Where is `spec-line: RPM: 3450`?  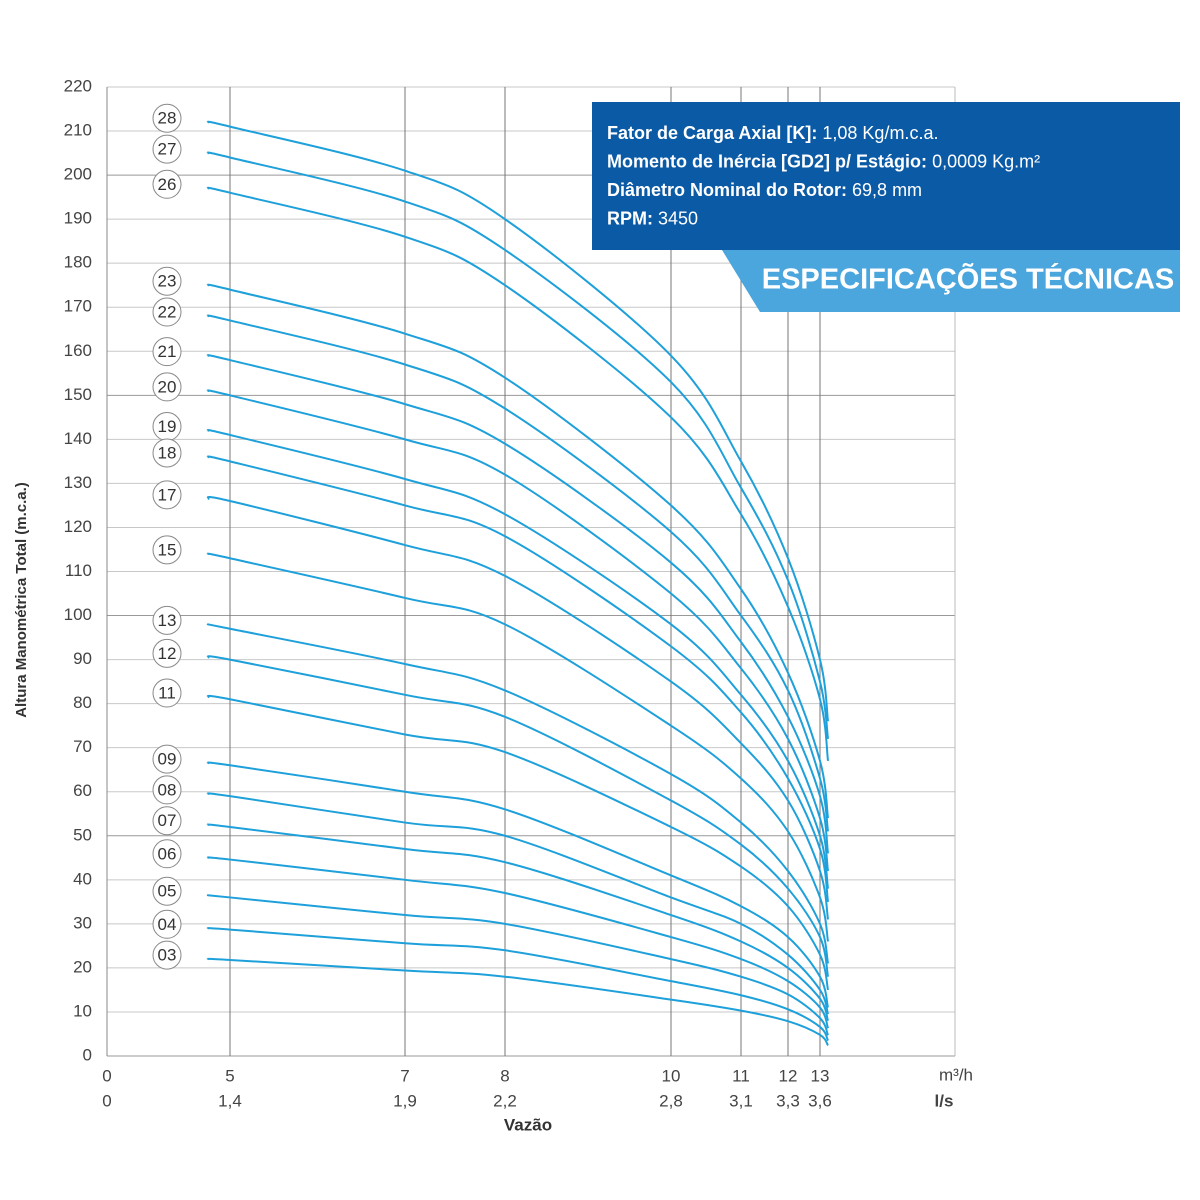 spec-line: RPM: 3450 is located at coordinates (652, 218).